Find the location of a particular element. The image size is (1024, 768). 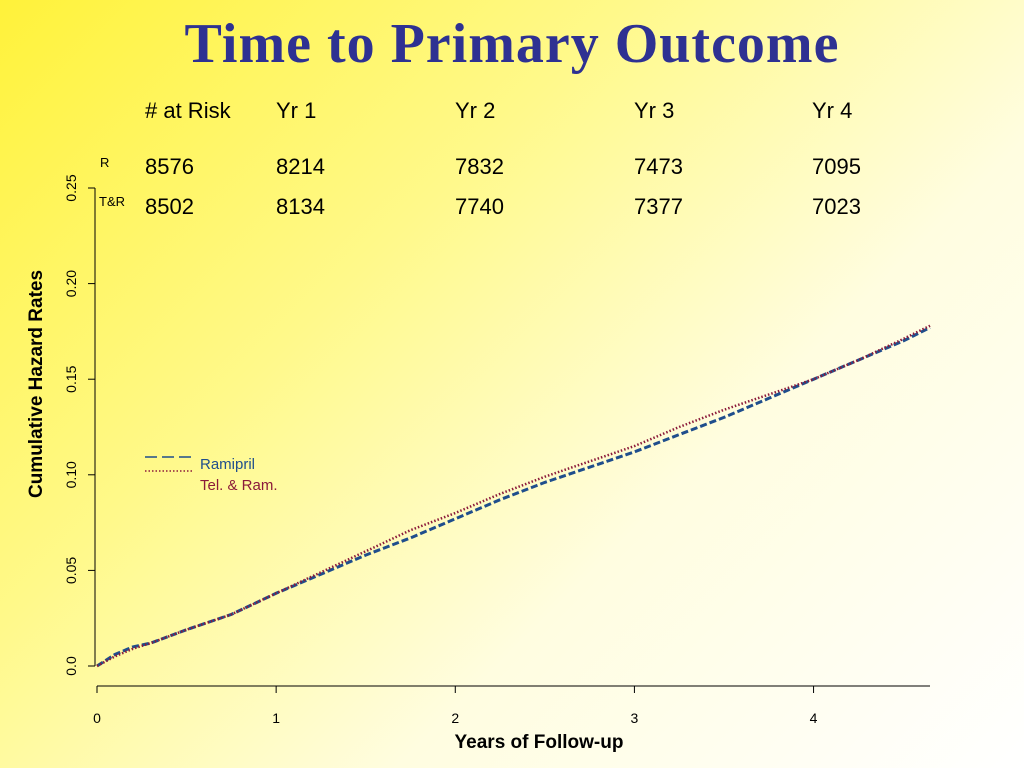

x-tick-label: 4 is located at coordinates (814, 718).